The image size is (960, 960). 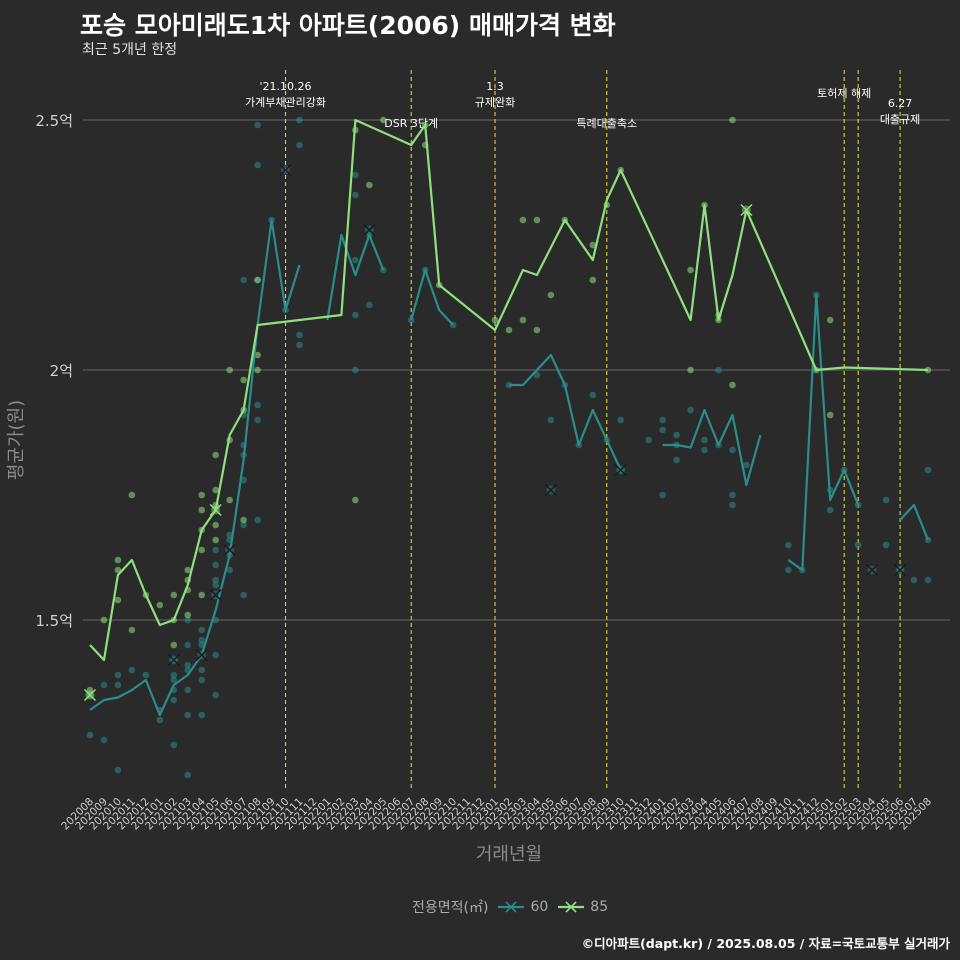 I want to click on event-label: 규제완화, so click(x=495, y=102).